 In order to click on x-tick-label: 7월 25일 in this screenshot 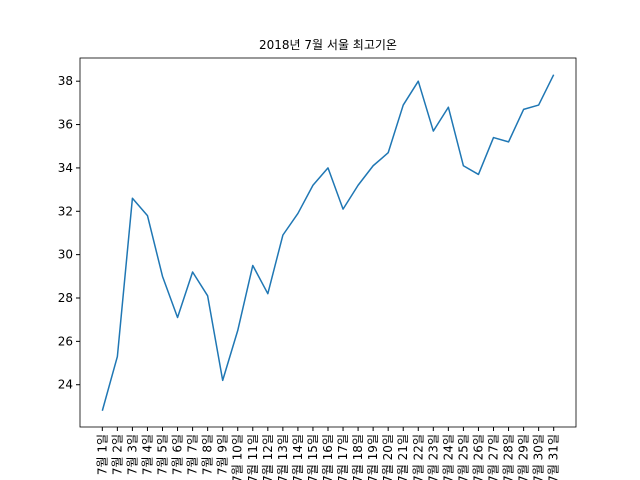, I will do `click(463, 457)`.